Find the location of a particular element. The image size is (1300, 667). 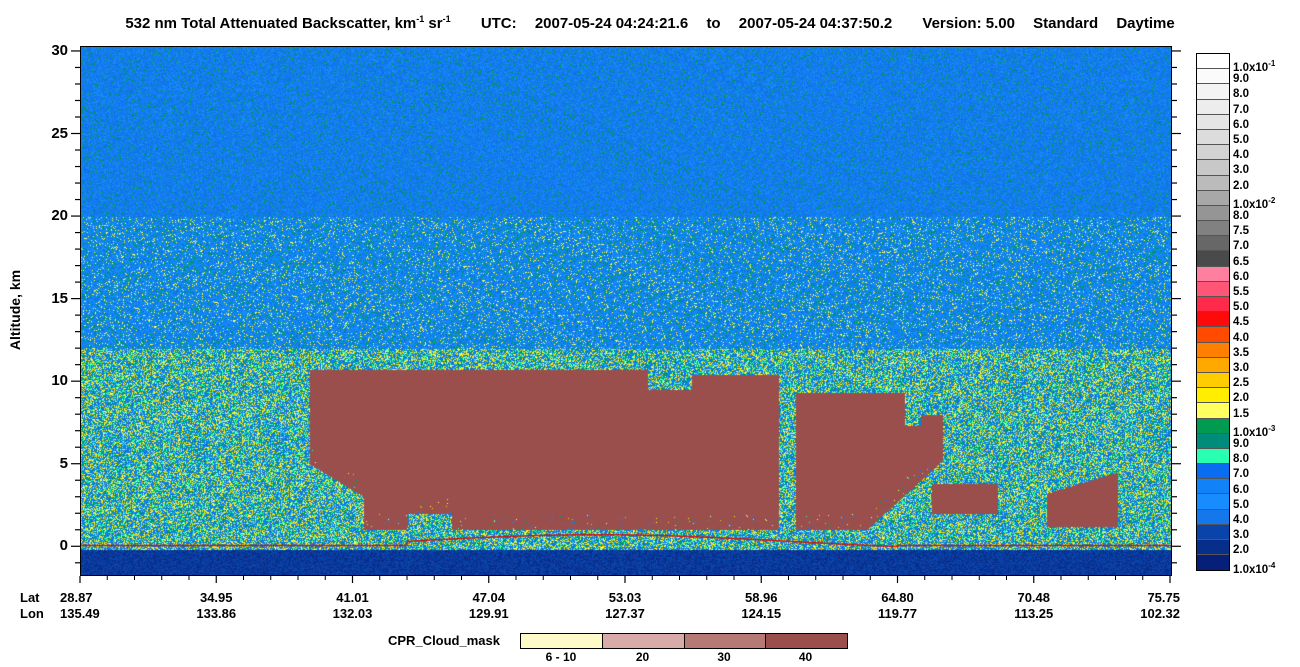

colorbar-label: 6.5 is located at coordinates (1241, 261).